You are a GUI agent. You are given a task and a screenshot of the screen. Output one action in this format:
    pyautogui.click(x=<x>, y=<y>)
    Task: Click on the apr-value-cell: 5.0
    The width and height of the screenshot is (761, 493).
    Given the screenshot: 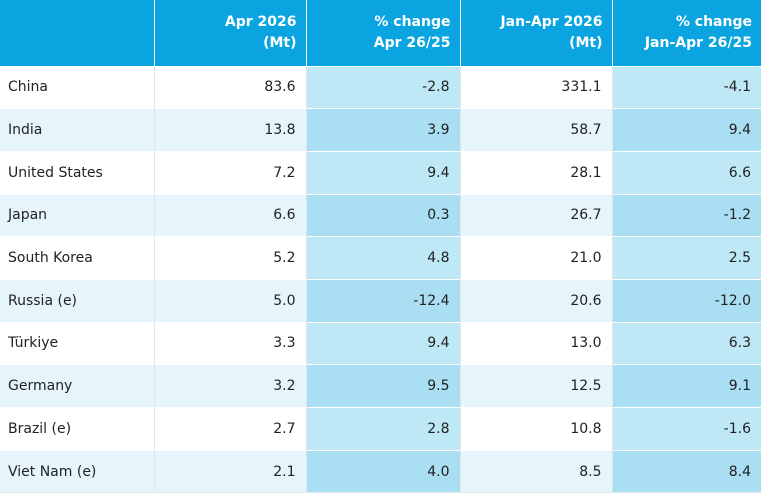 What is the action you would take?
    pyautogui.click(x=230, y=300)
    